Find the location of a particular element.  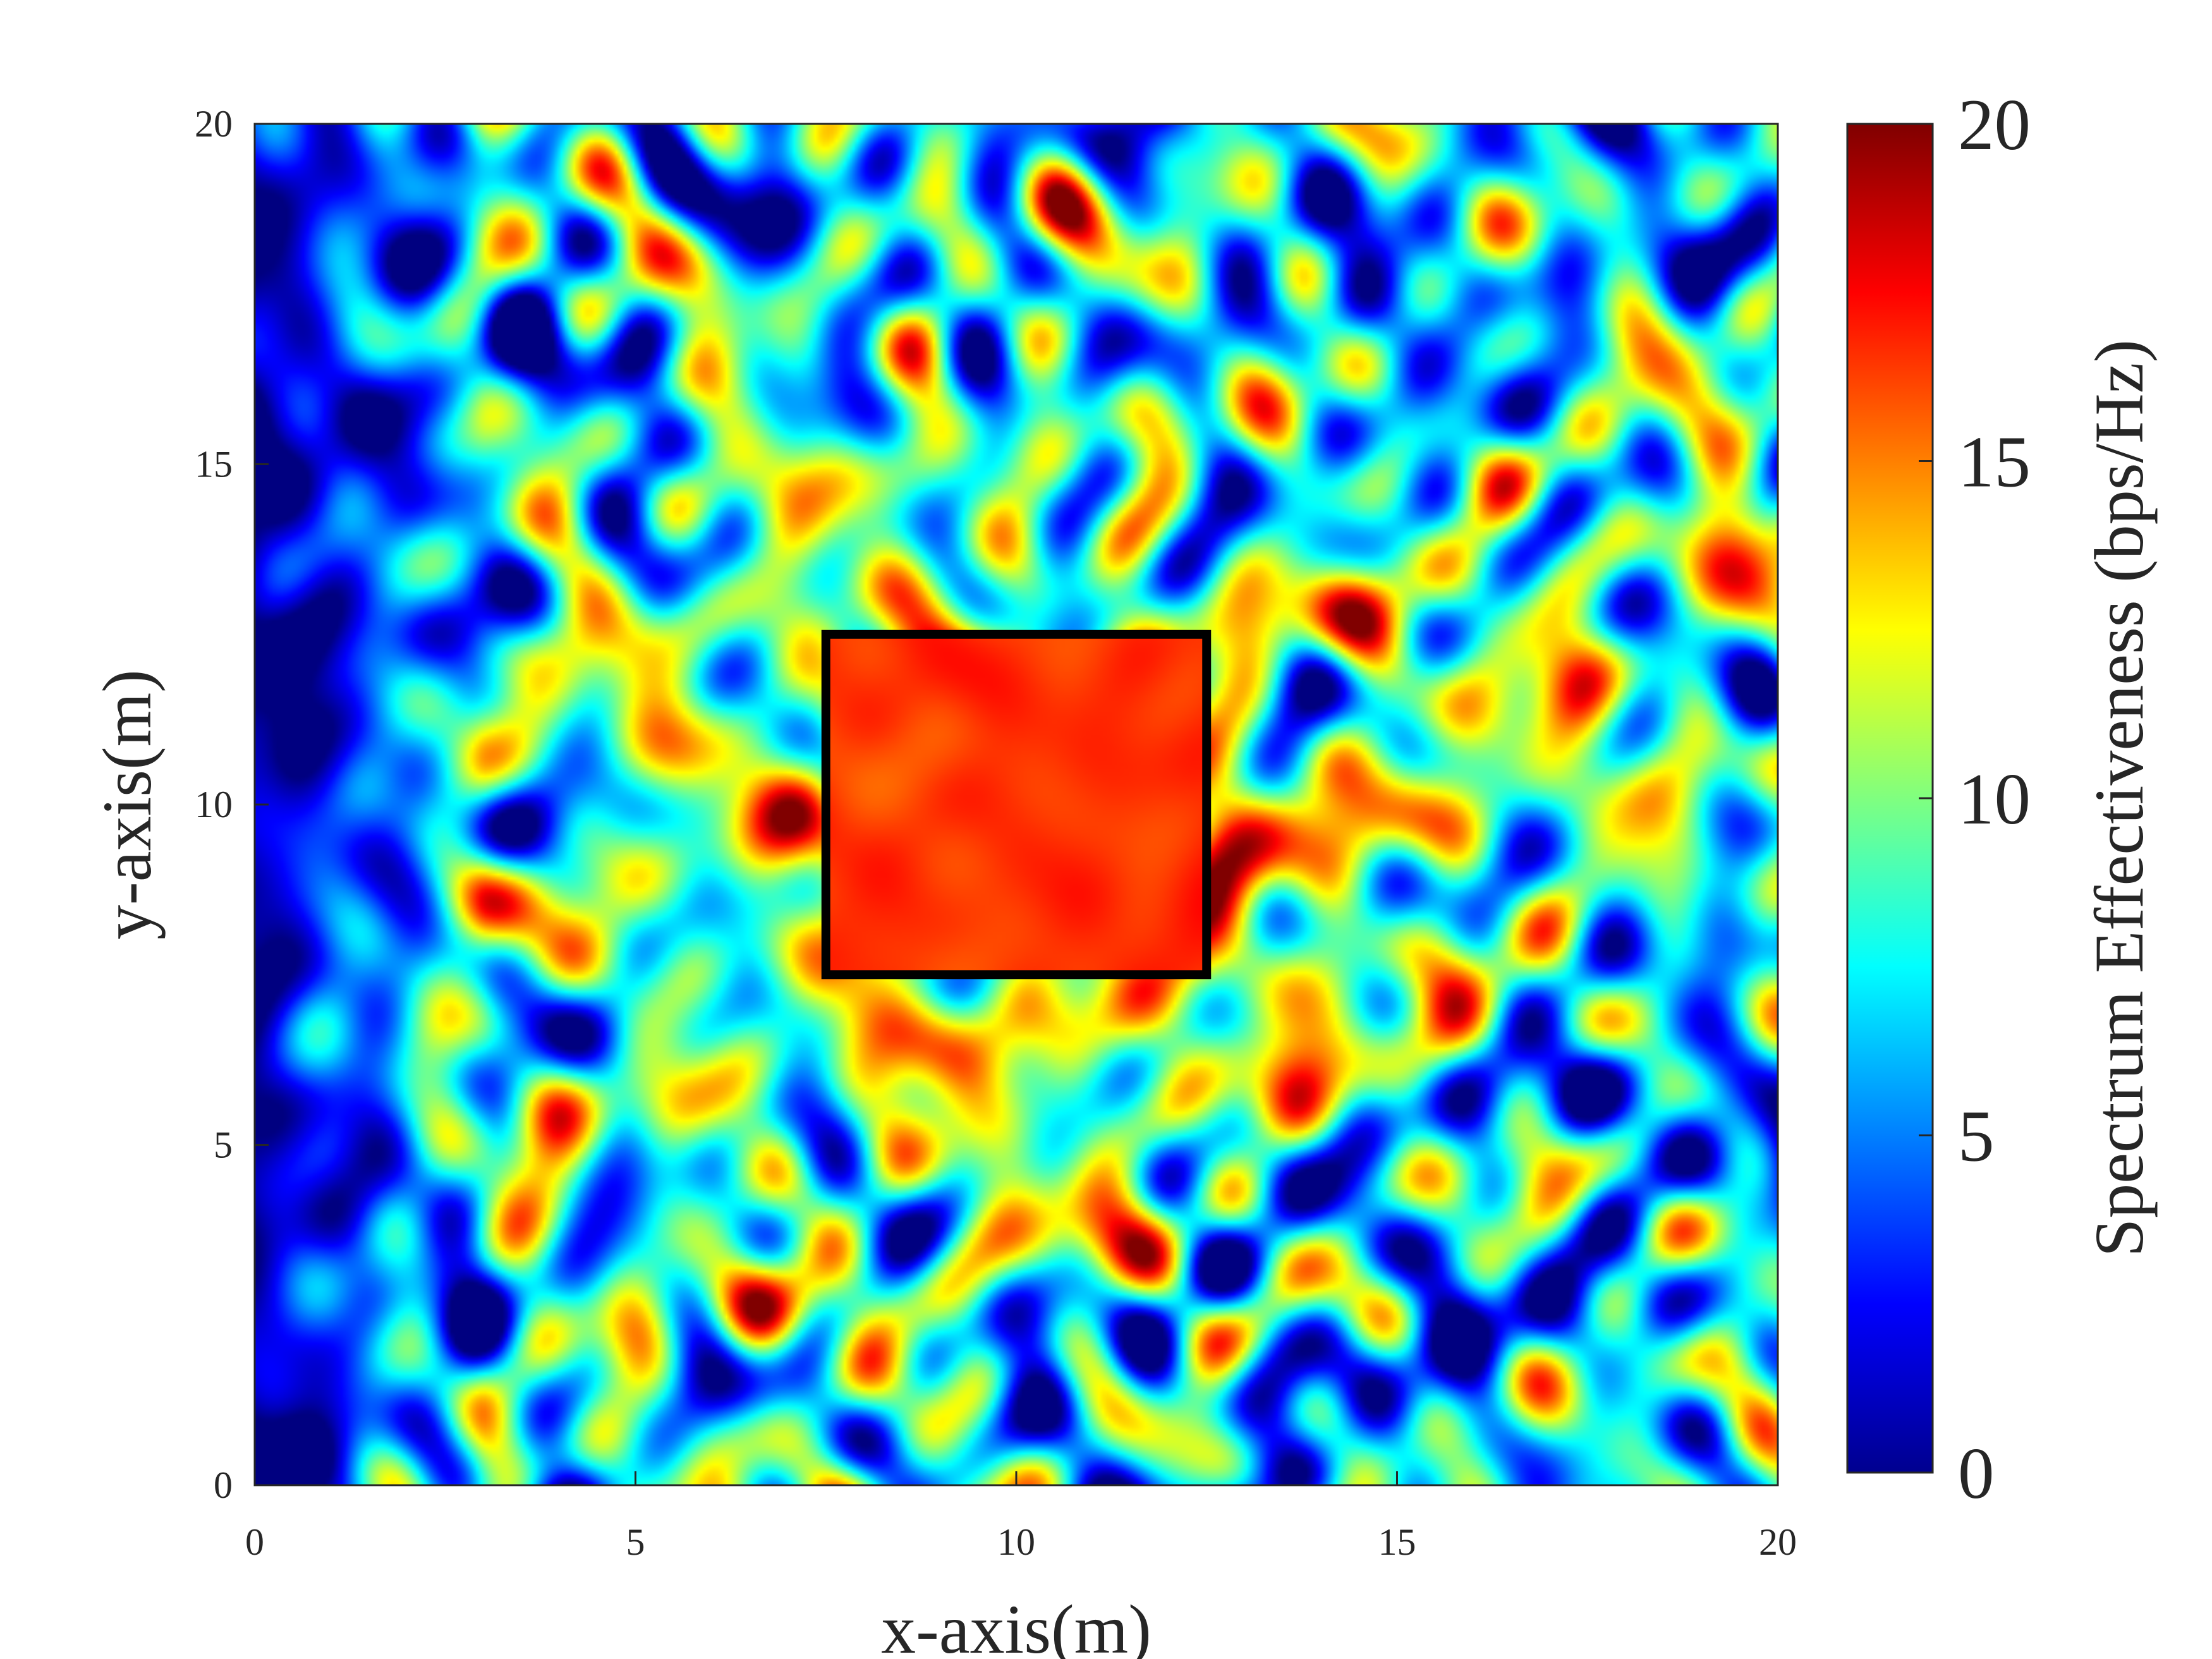

y-axis-ticks: 0 5 10 15 20 is located at coordinates (232, 805).